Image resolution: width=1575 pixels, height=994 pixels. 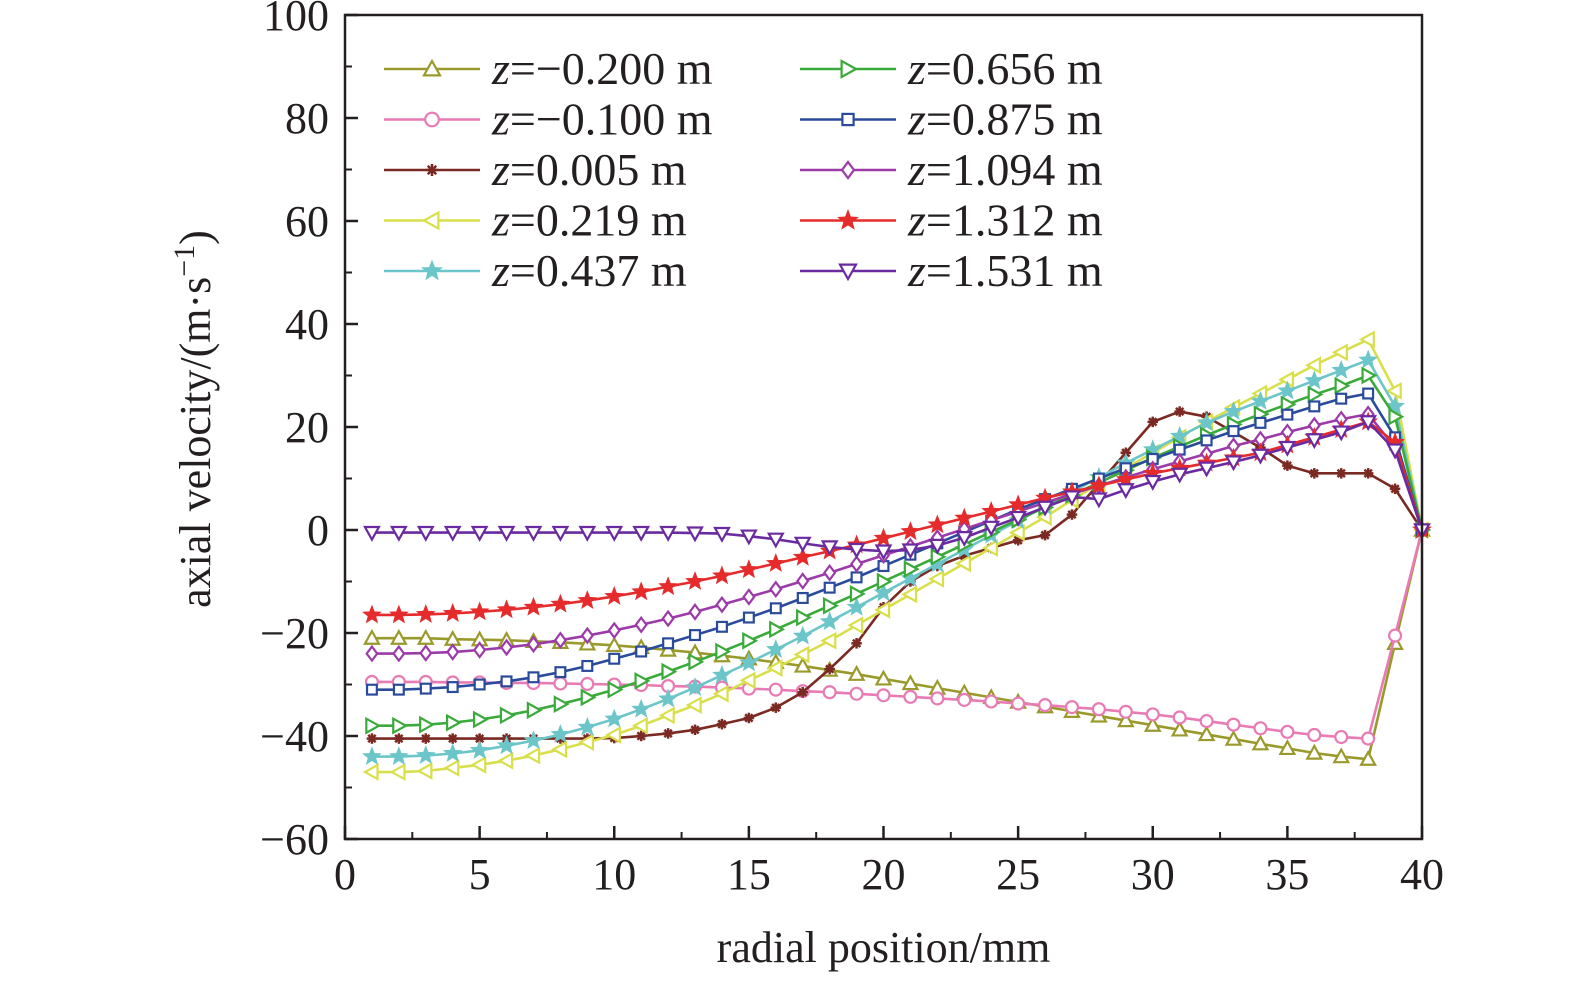 I want to click on legend-item: z=0.656 m, so click(x=951, y=68).